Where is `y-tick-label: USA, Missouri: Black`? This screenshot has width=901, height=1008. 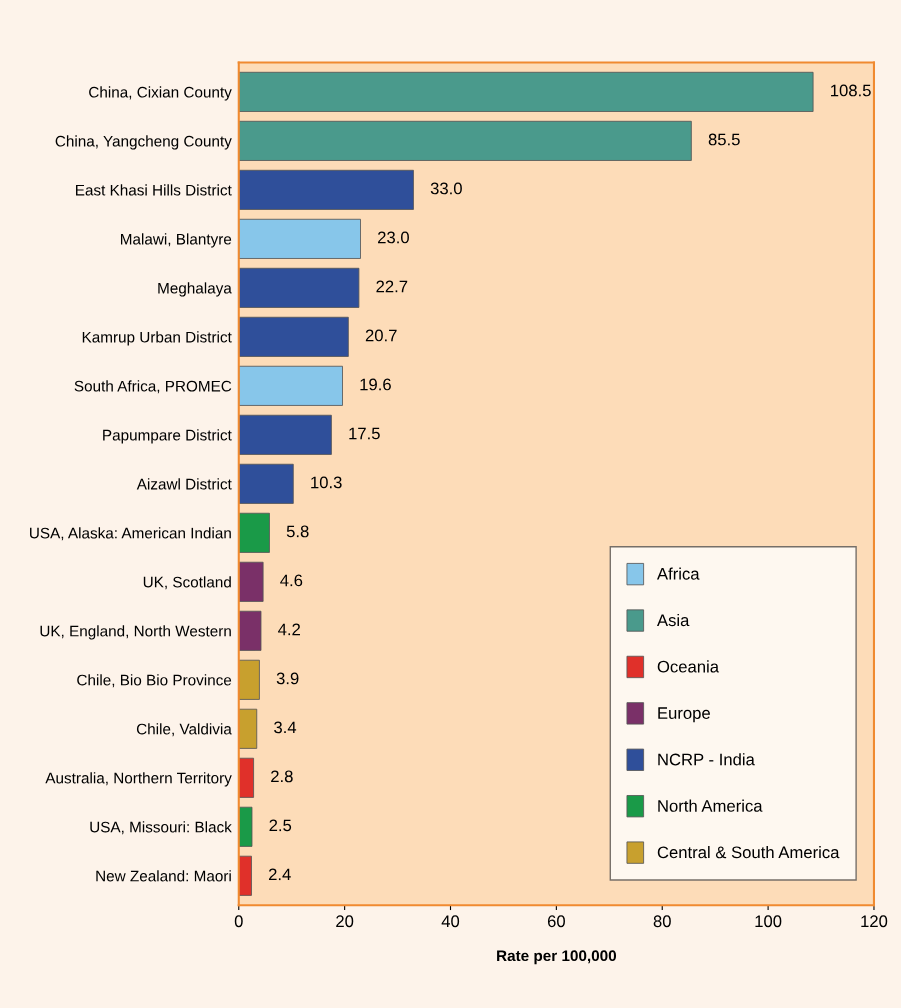 y-tick-label: USA, Missouri: Black is located at coordinates (161, 828).